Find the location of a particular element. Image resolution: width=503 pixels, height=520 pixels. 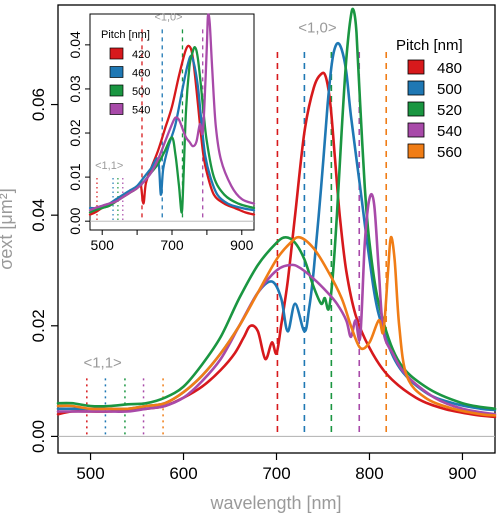

x-tick-label: 600 is located at coordinates (183, 473).